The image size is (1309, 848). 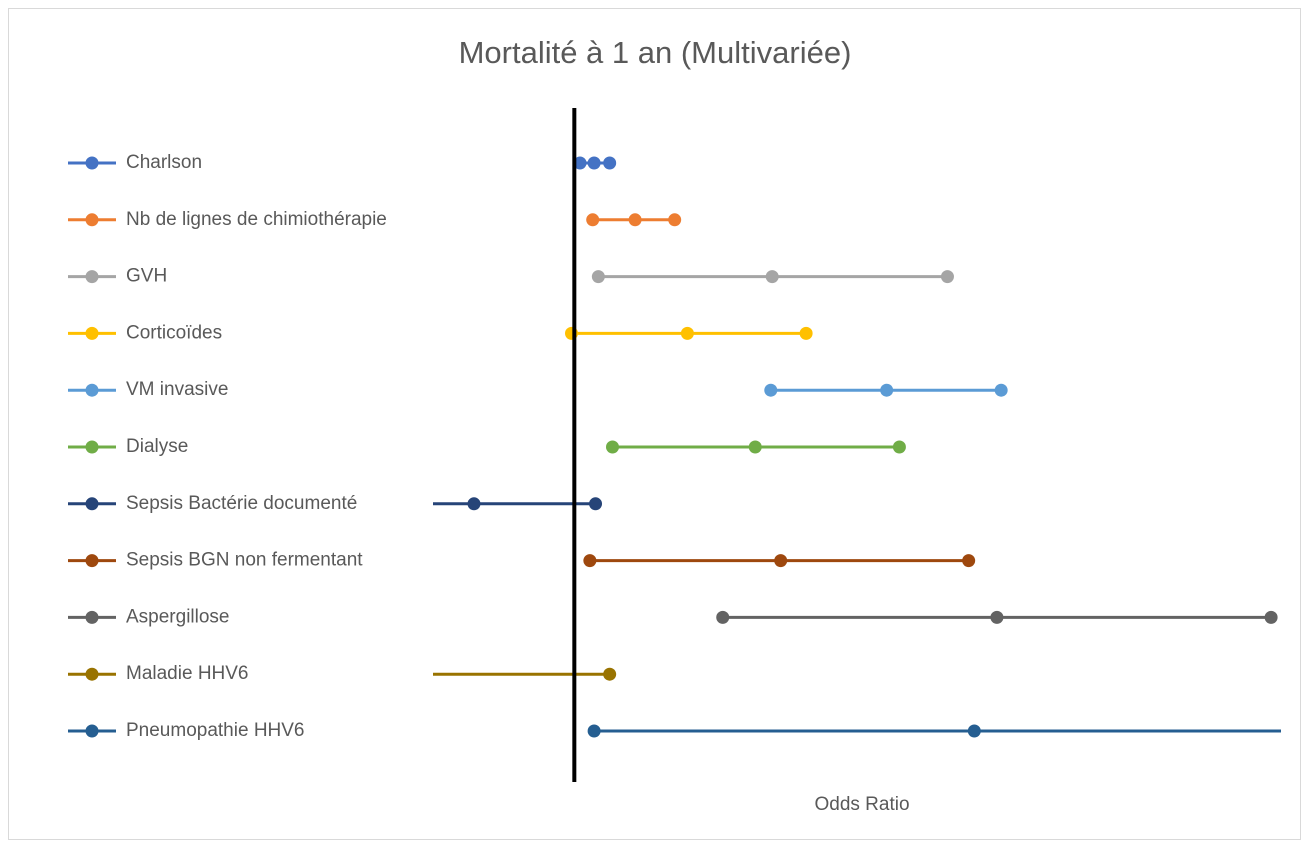 What do you see at coordinates (655, 52) in the screenshot?
I see `chart-title: Mortalité à 1 an (Multivariée)` at bounding box center [655, 52].